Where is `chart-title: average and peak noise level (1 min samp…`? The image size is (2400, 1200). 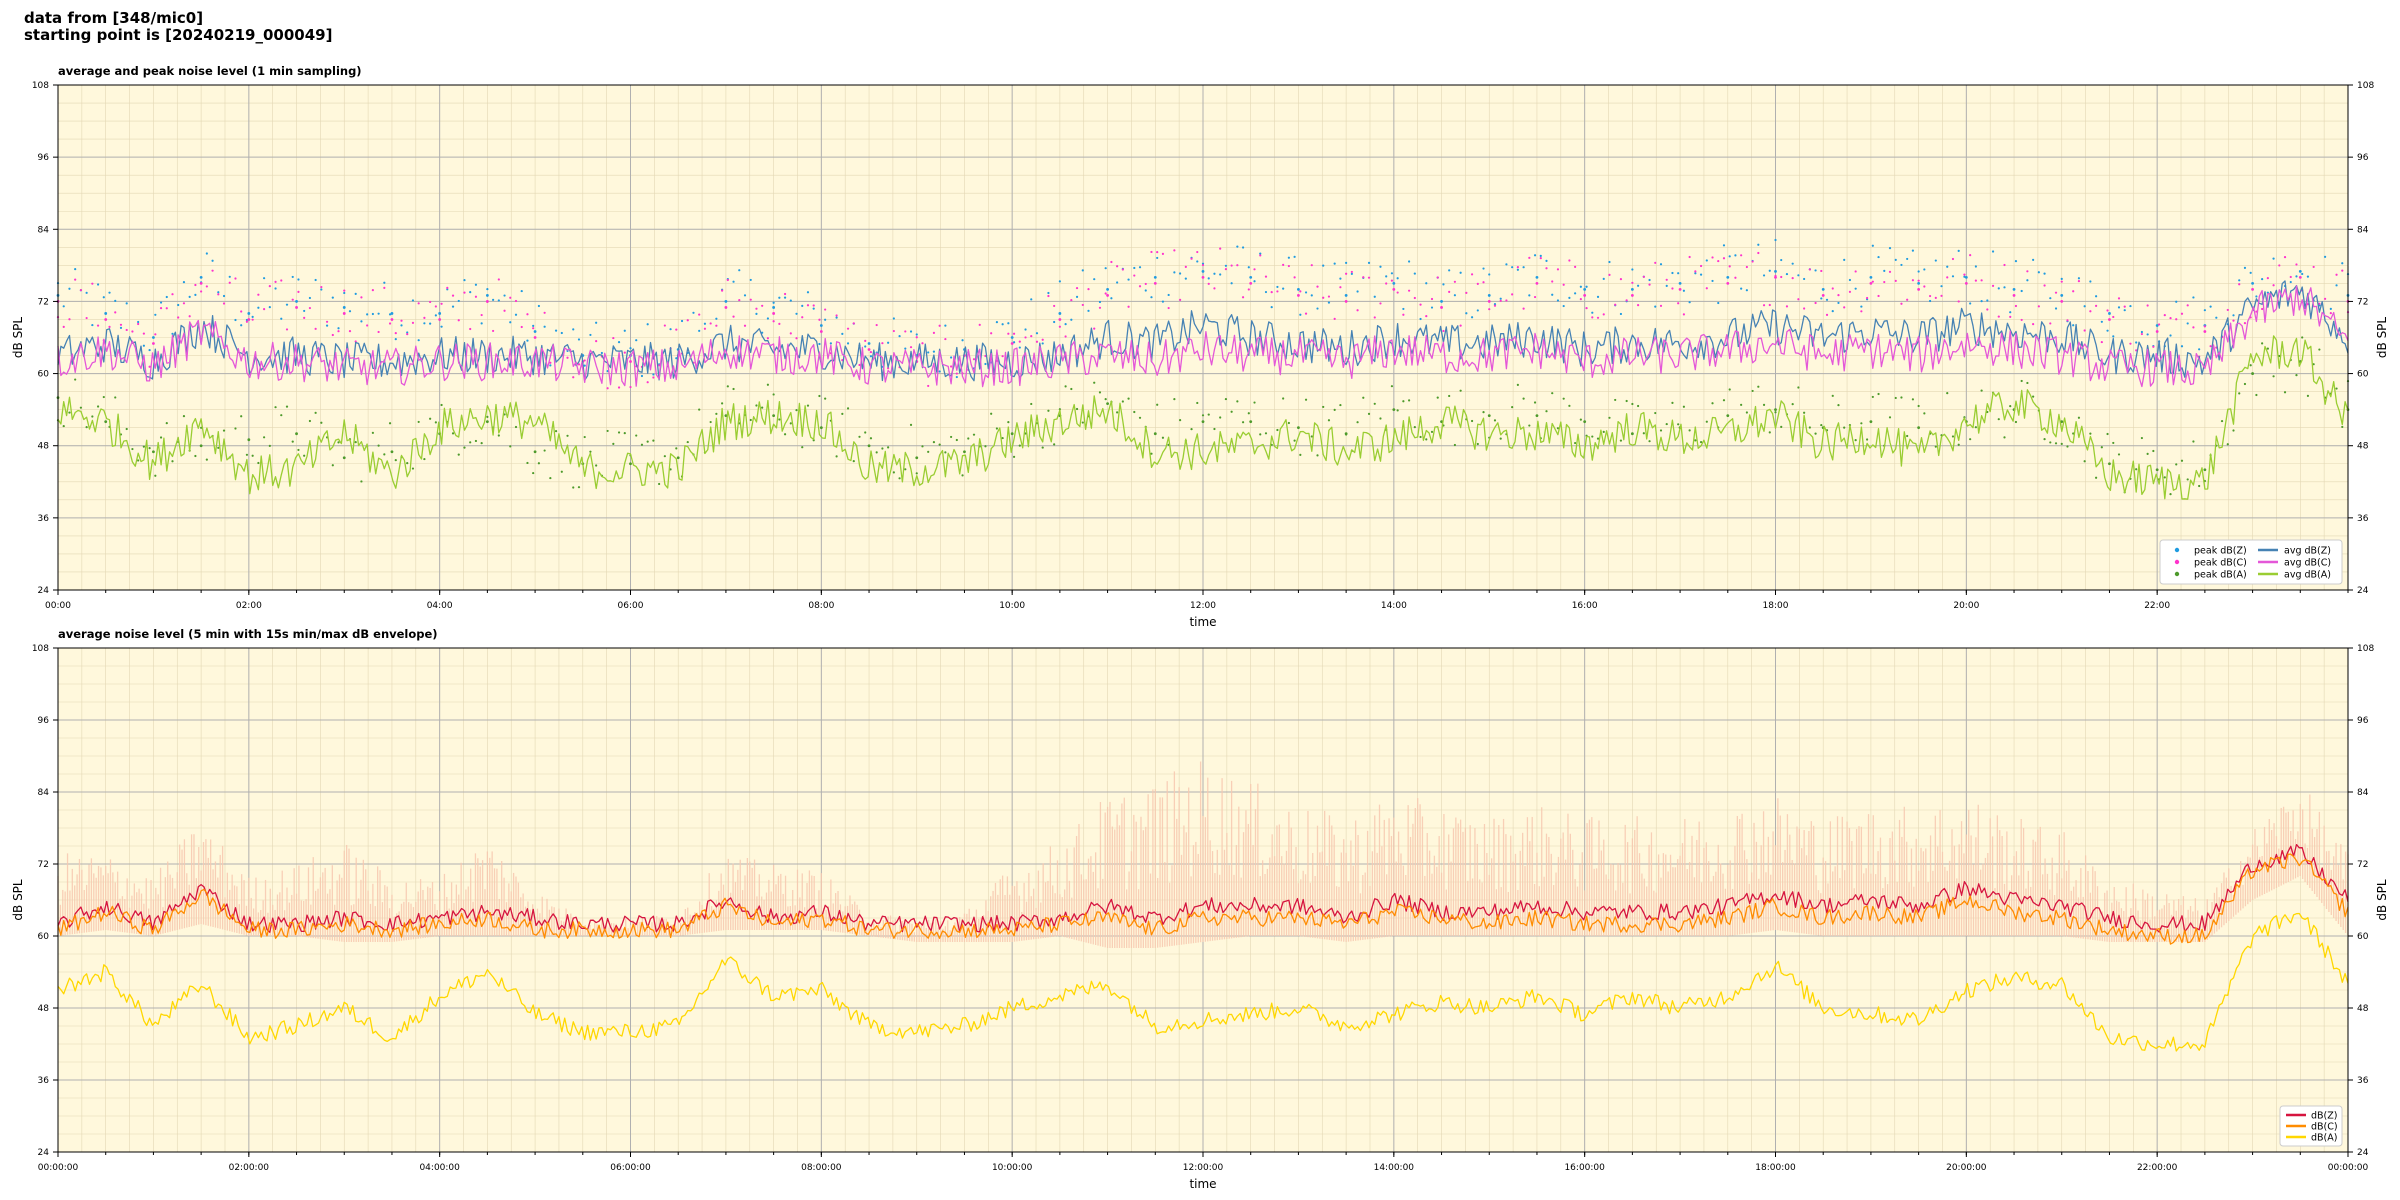
chart-title: average and peak noise level (1 min samp… is located at coordinates (210, 71).